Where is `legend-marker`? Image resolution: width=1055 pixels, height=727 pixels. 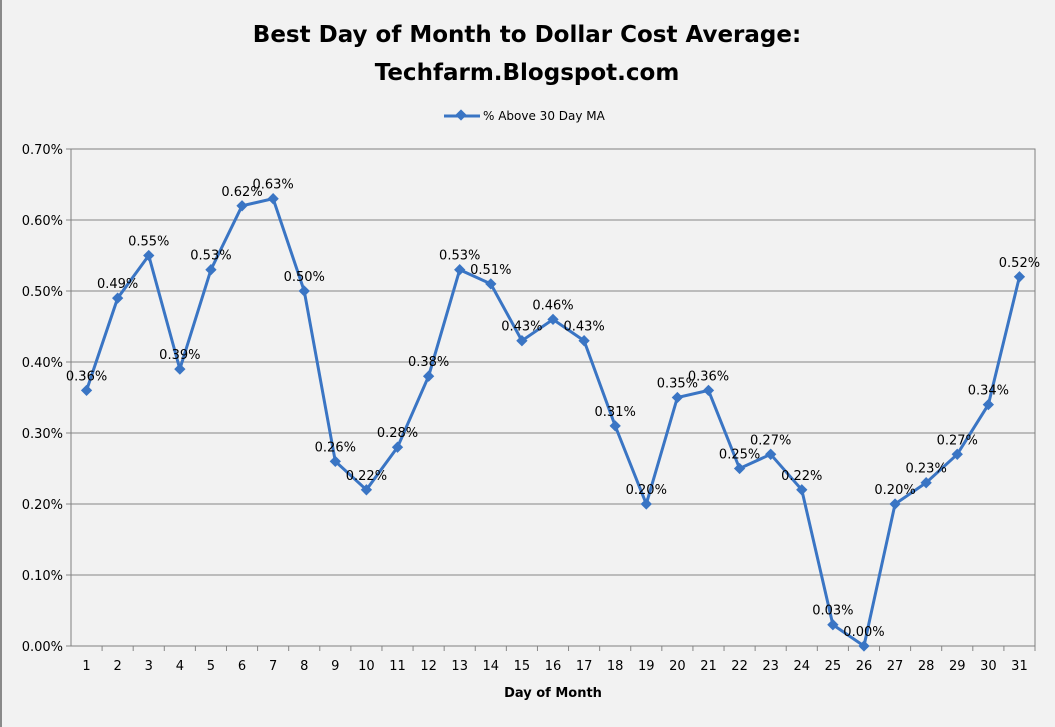
legend-marker is located at coordinates (461, 115).